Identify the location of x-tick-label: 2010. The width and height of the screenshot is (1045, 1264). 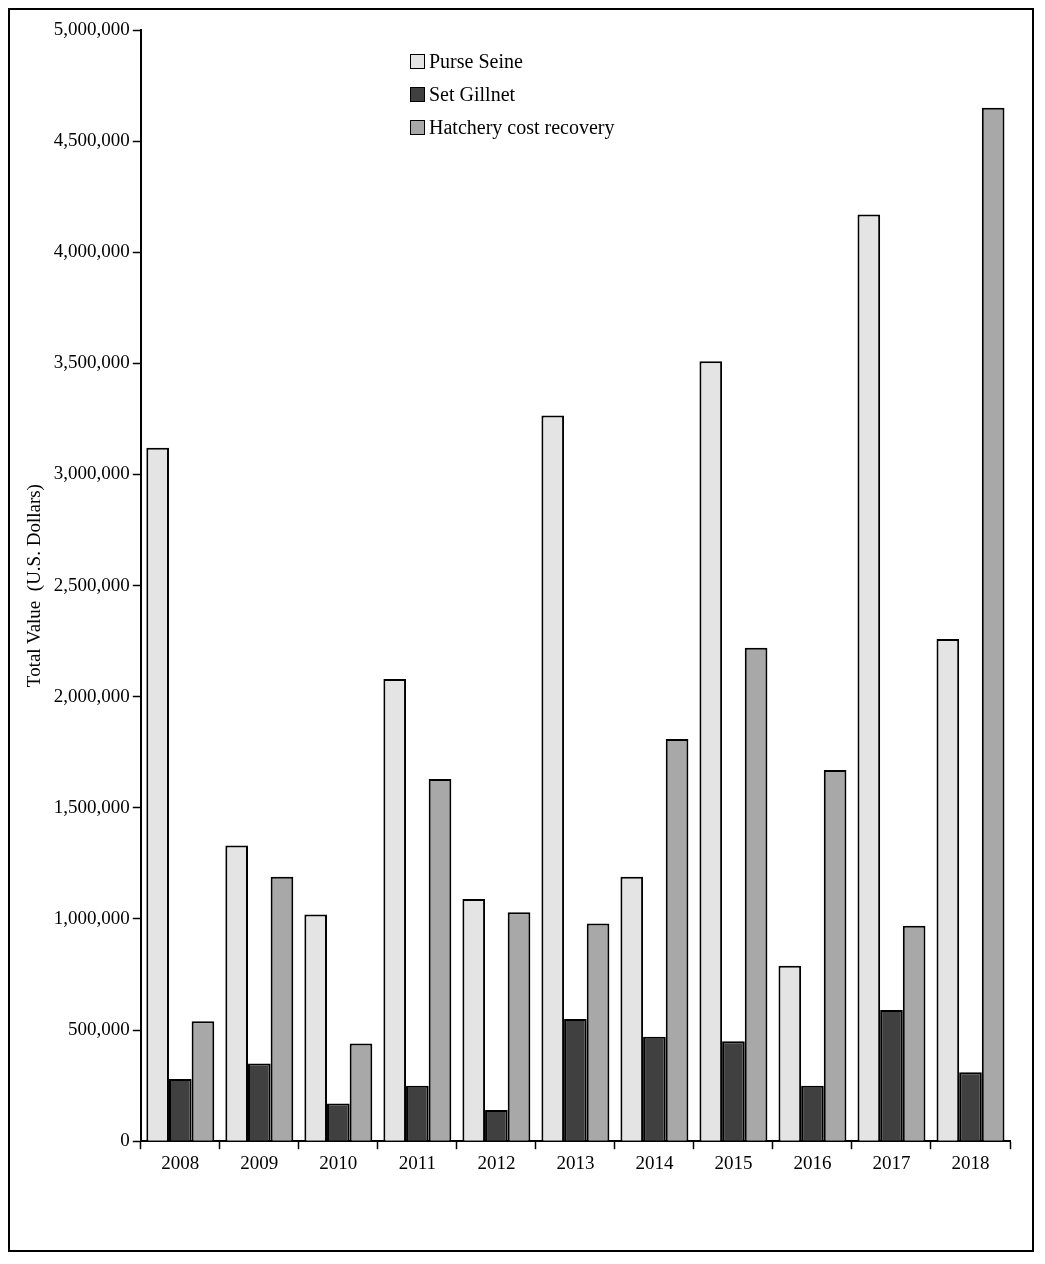
(338, 1162).